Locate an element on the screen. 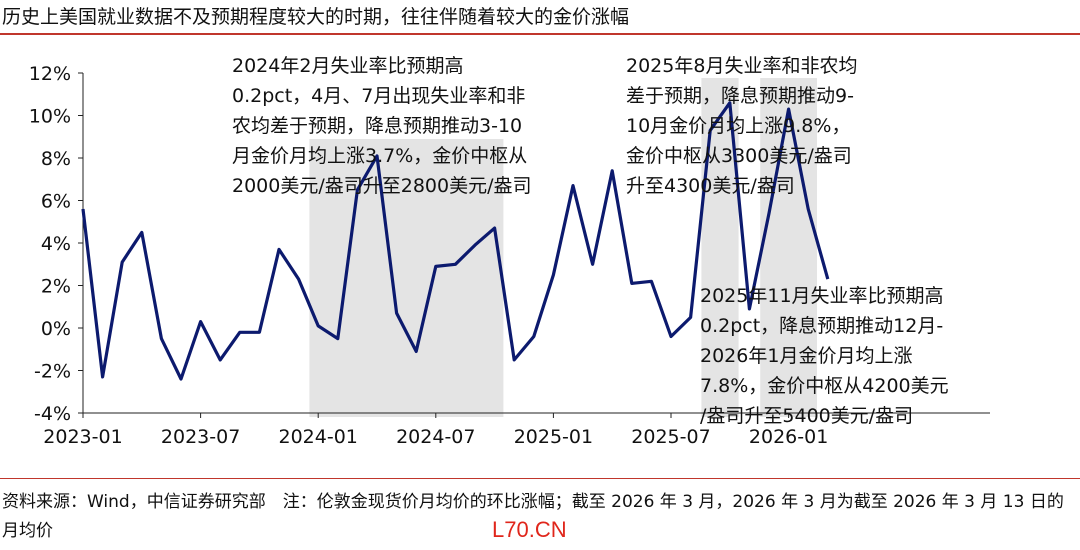 The height and width of the screenshot is (550, 1080). annotation-line: 10月金价月均上涨9.8%， is located at coordinates (738, 126).